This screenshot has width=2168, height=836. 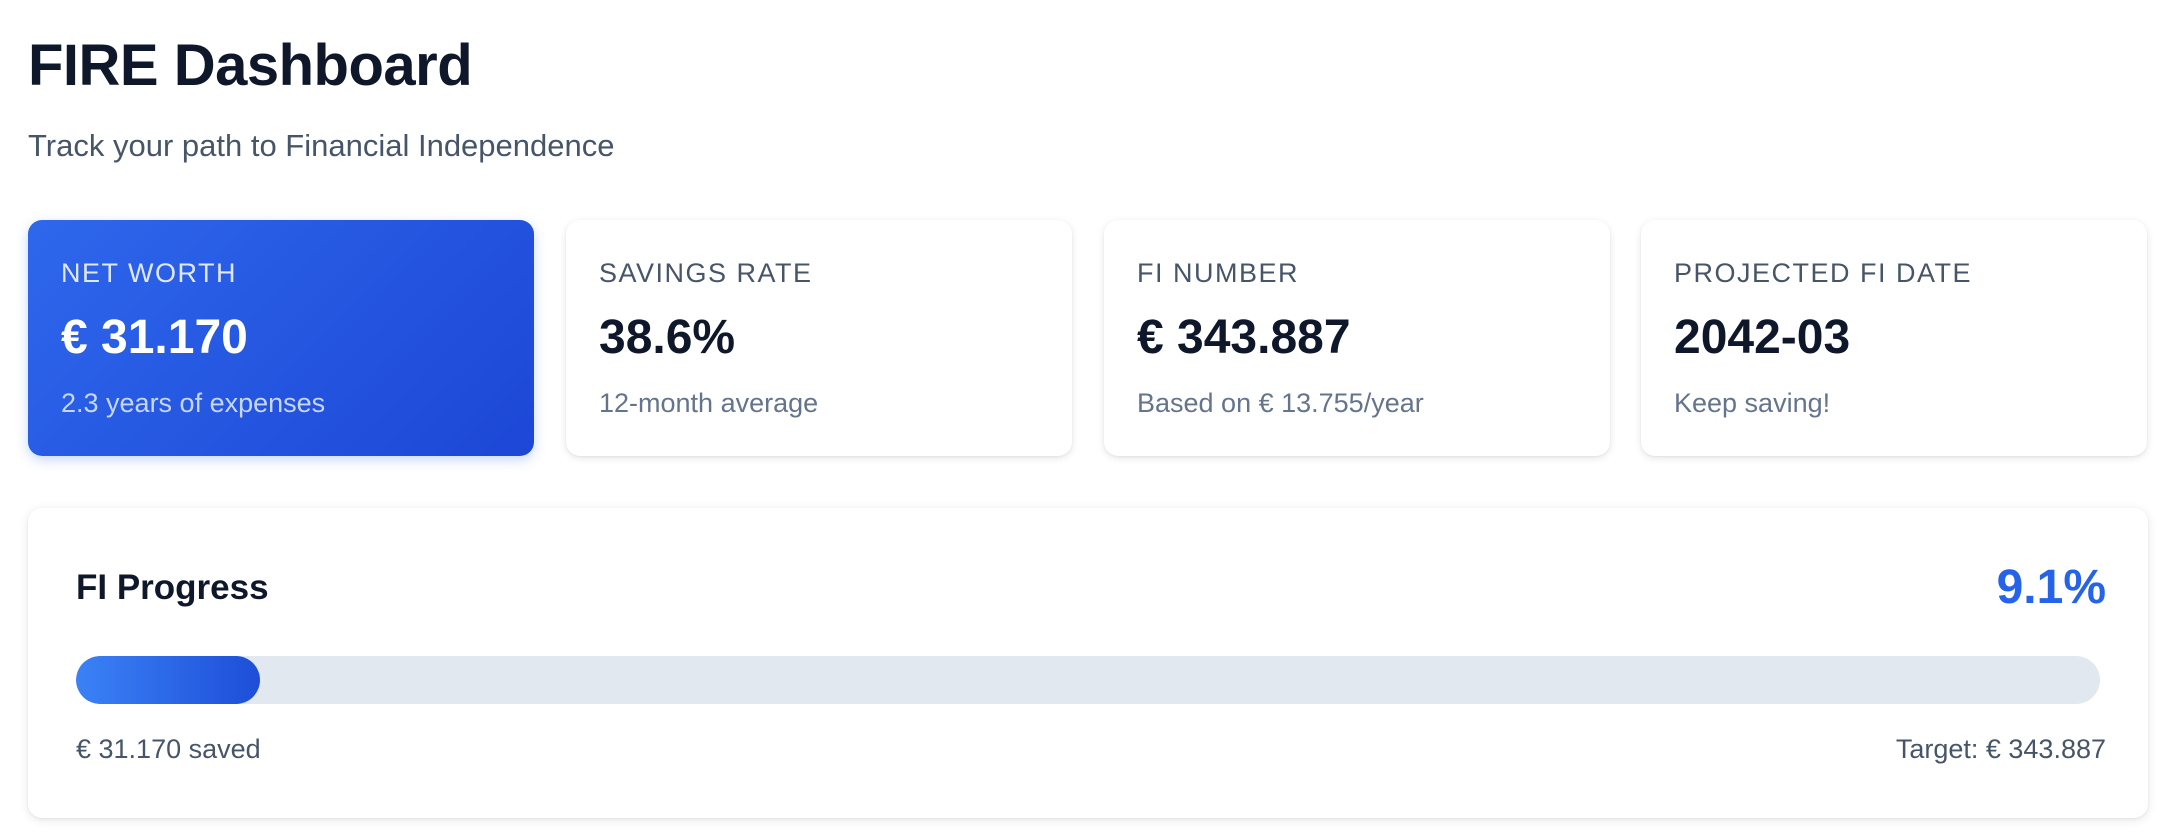 I want to click on net-worth-value: € 31.170, so click(x=154, y=337).